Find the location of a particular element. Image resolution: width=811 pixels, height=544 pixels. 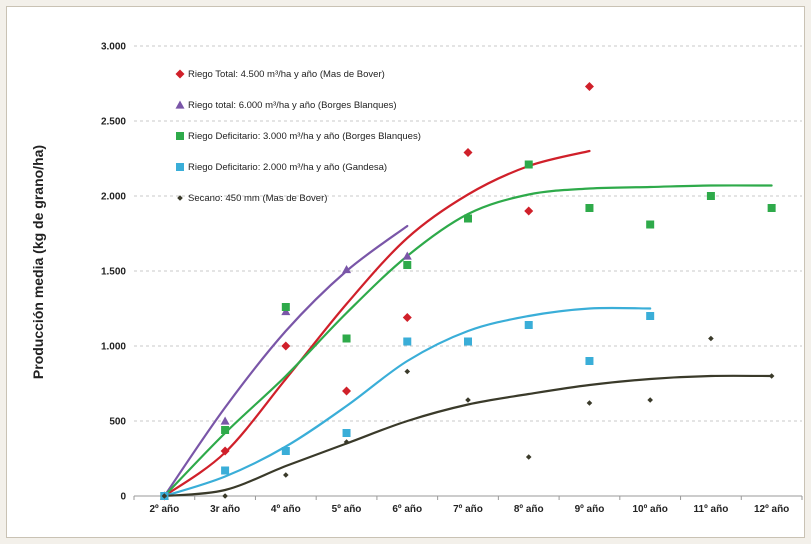

x-tick-label: 10º año is located at coordinates (650, 509).